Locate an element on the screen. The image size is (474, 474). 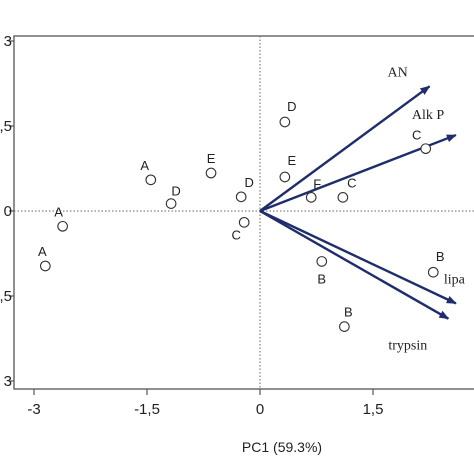
x-tick-label: -1,5 is located at coordinates (147, 409).